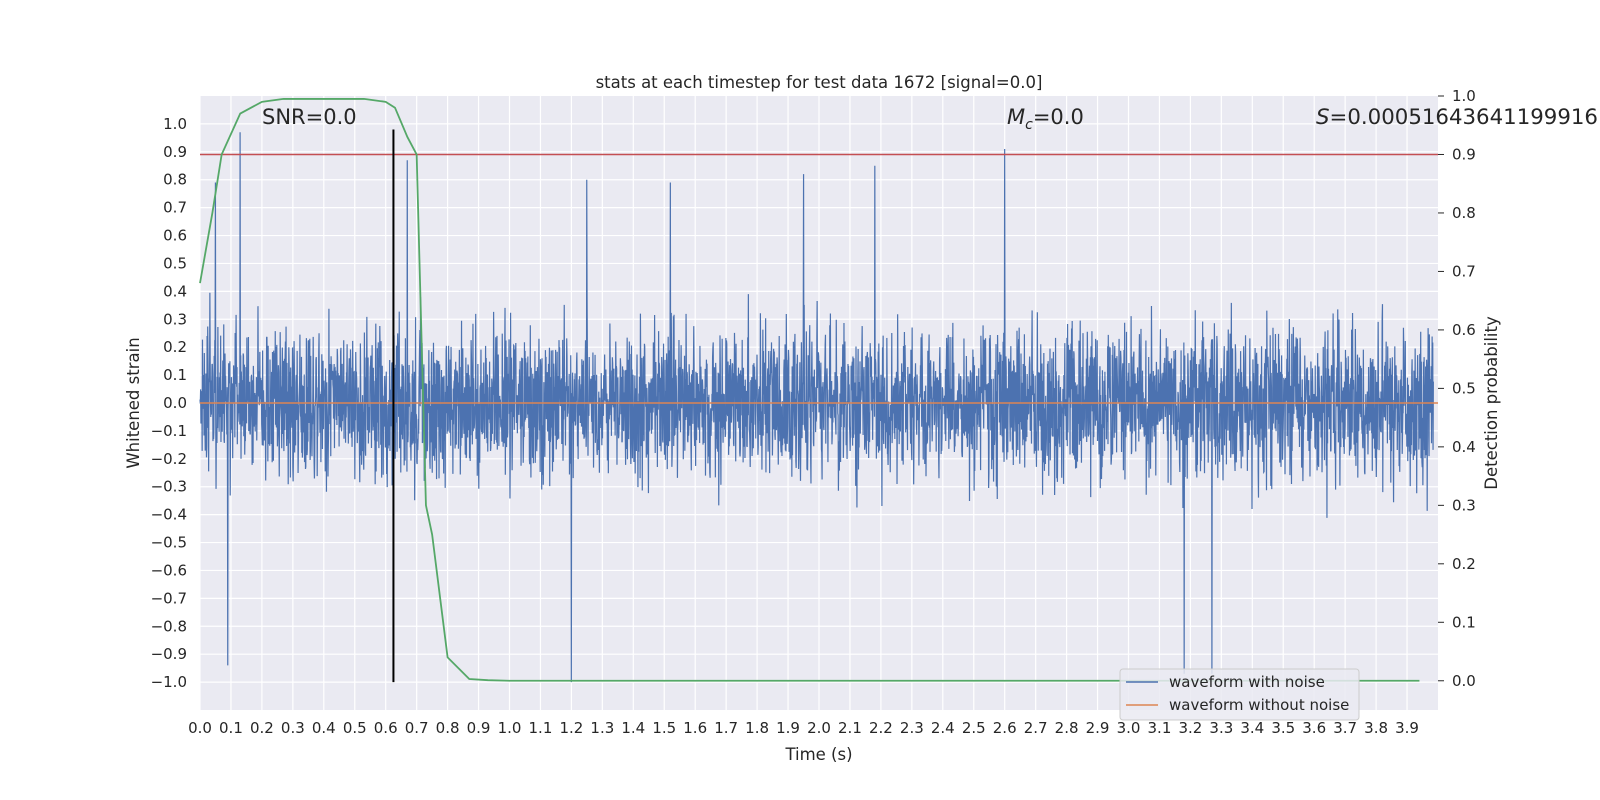 The image size is (1600, 800). I want to click on x-tick-label: 2.8, so click(1067, 728).